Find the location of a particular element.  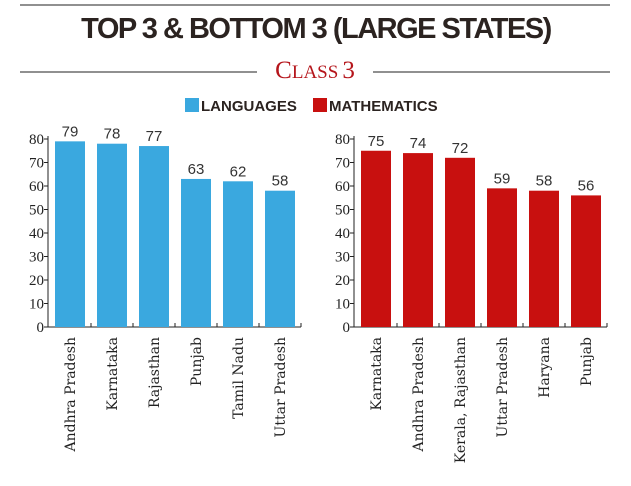

data-label: 63 is located at coordinates (196, 169).